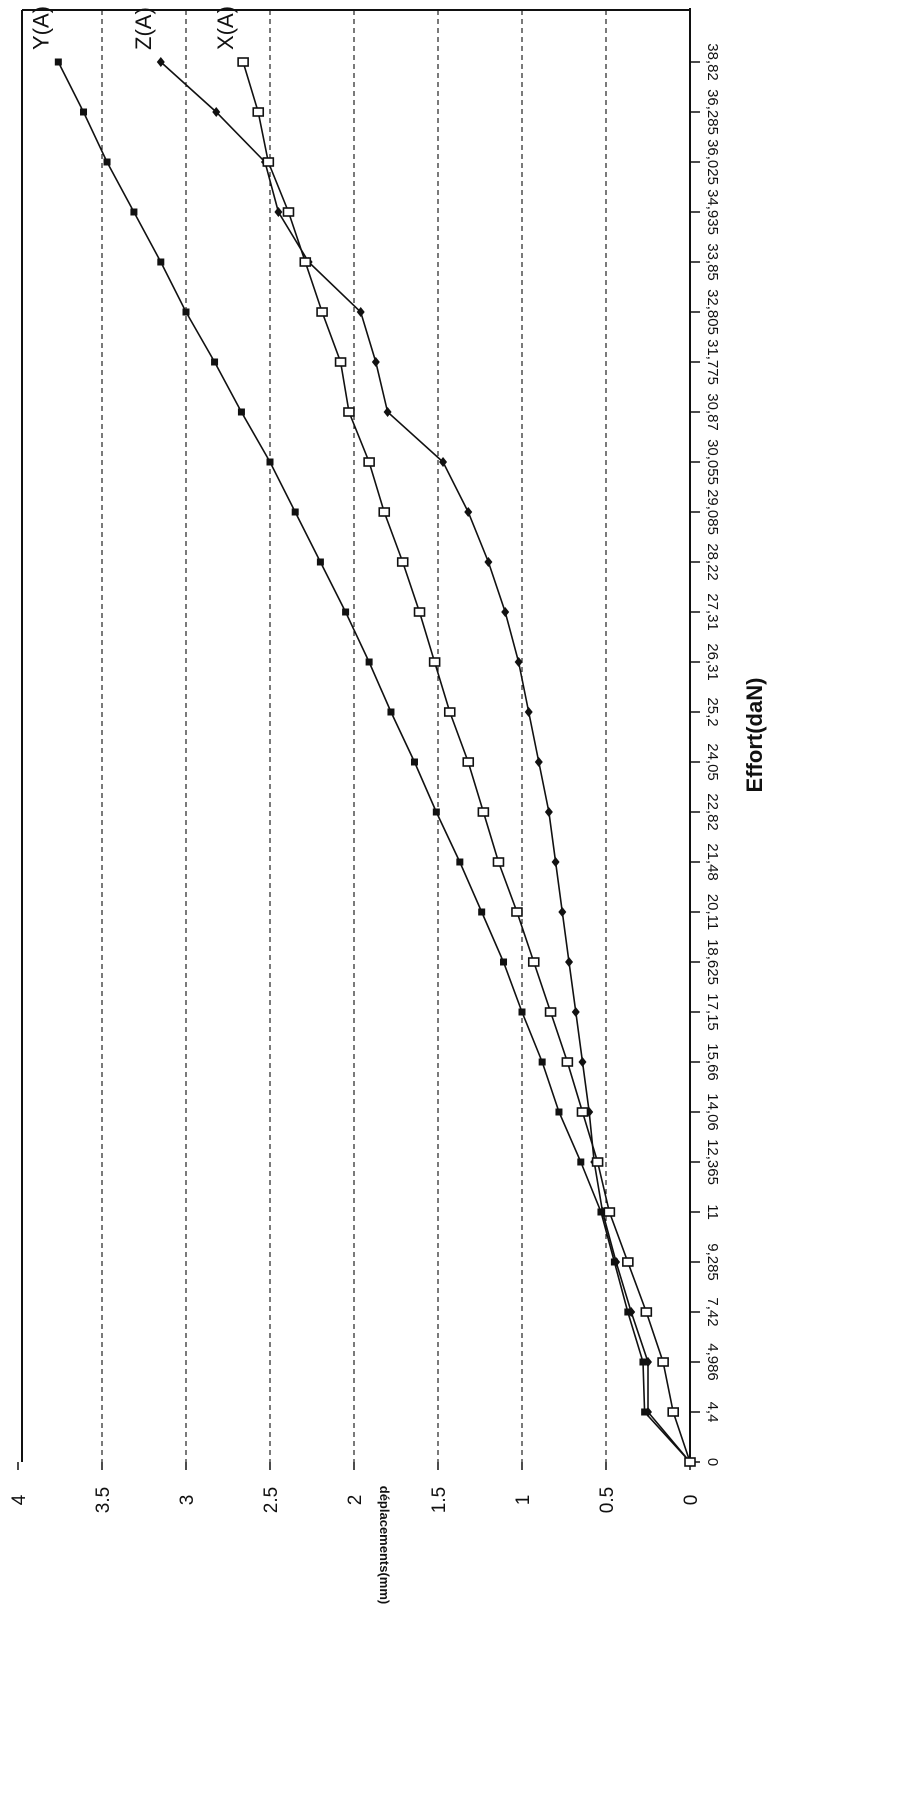 This screenshot has width=906, height=1798. I want to click on x-tick-label: 14,06, so click(712, 1112).